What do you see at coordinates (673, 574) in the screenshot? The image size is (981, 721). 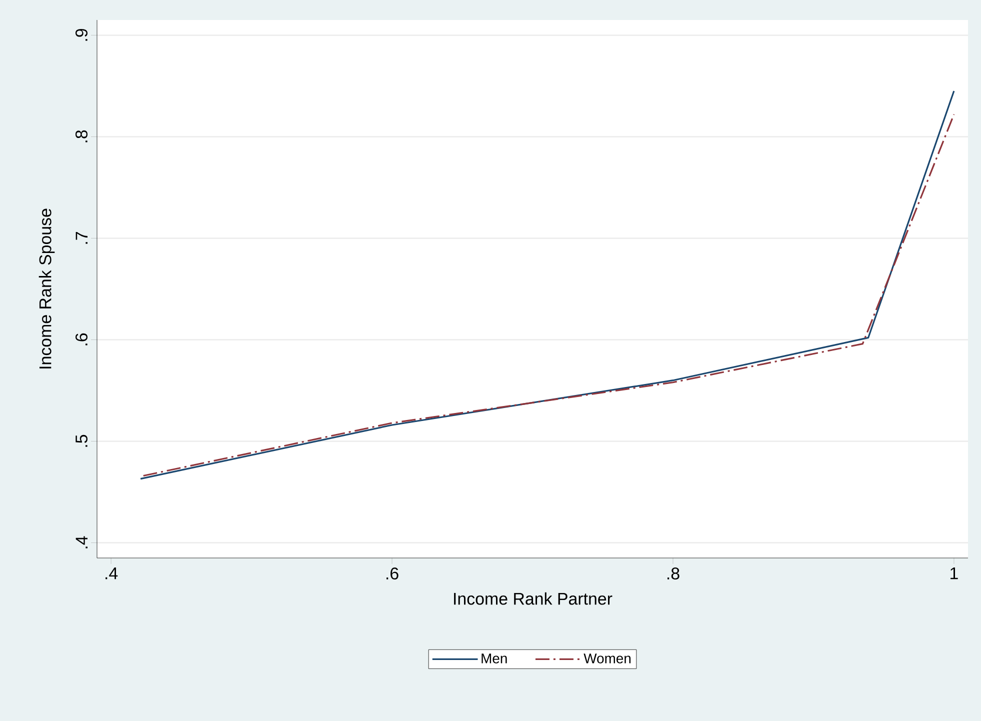 I see `x-tick-label: .8` at bounding box center [673, 574].